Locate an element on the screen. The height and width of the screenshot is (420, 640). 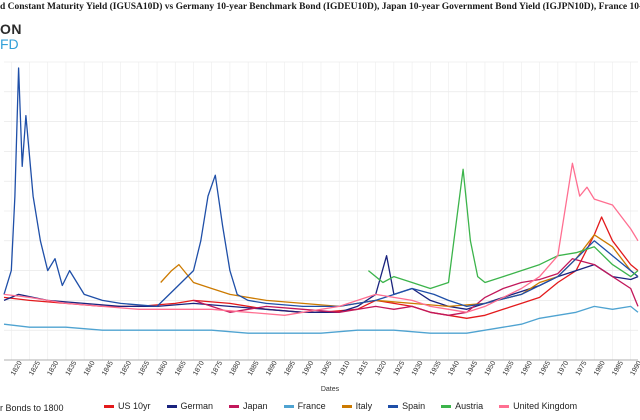
legend-item: Austria is located at coordinates (462, 406).